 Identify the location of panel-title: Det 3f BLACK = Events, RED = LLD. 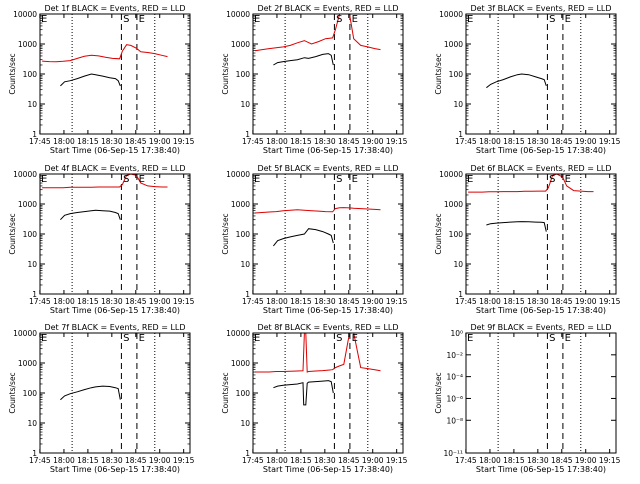
(540, 8).